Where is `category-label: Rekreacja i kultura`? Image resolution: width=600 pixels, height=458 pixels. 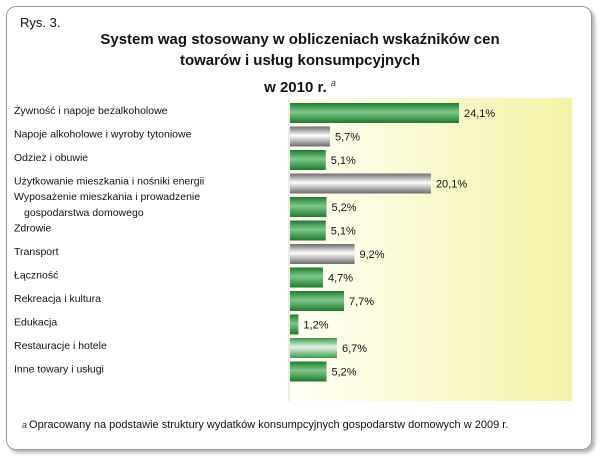
category-label: Rekreacja i kultura is located at coordinates (57, 299).